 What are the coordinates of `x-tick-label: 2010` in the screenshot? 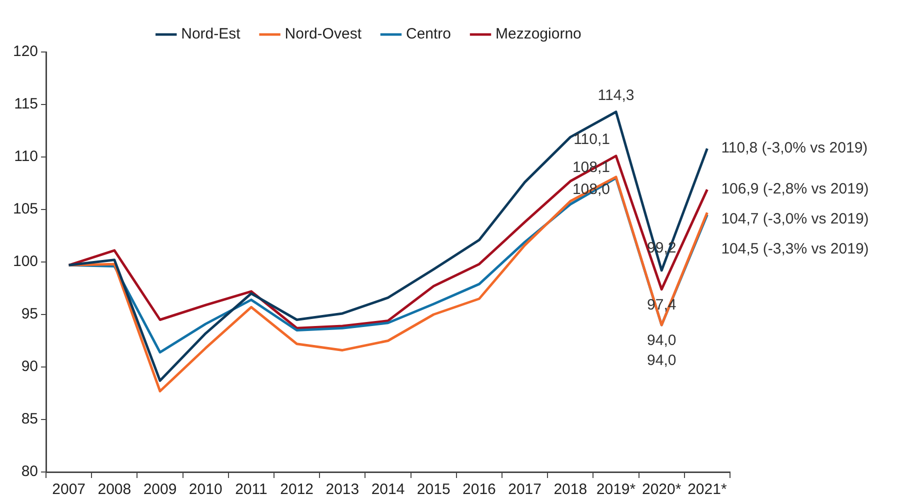 It's located at (205, 489).